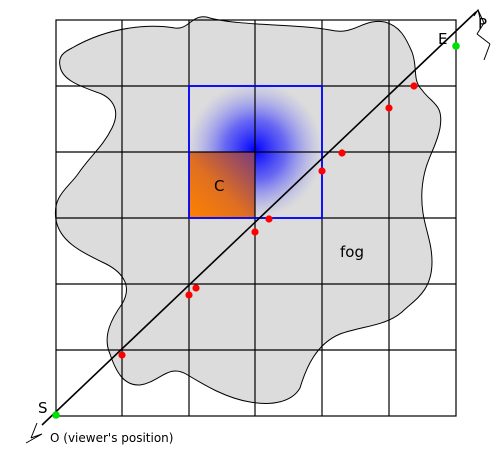 This screenshot has width=499, height=459. Describe the element at coordinates (219, 186) in the screenshot. I see `cell-label: C` at that location.